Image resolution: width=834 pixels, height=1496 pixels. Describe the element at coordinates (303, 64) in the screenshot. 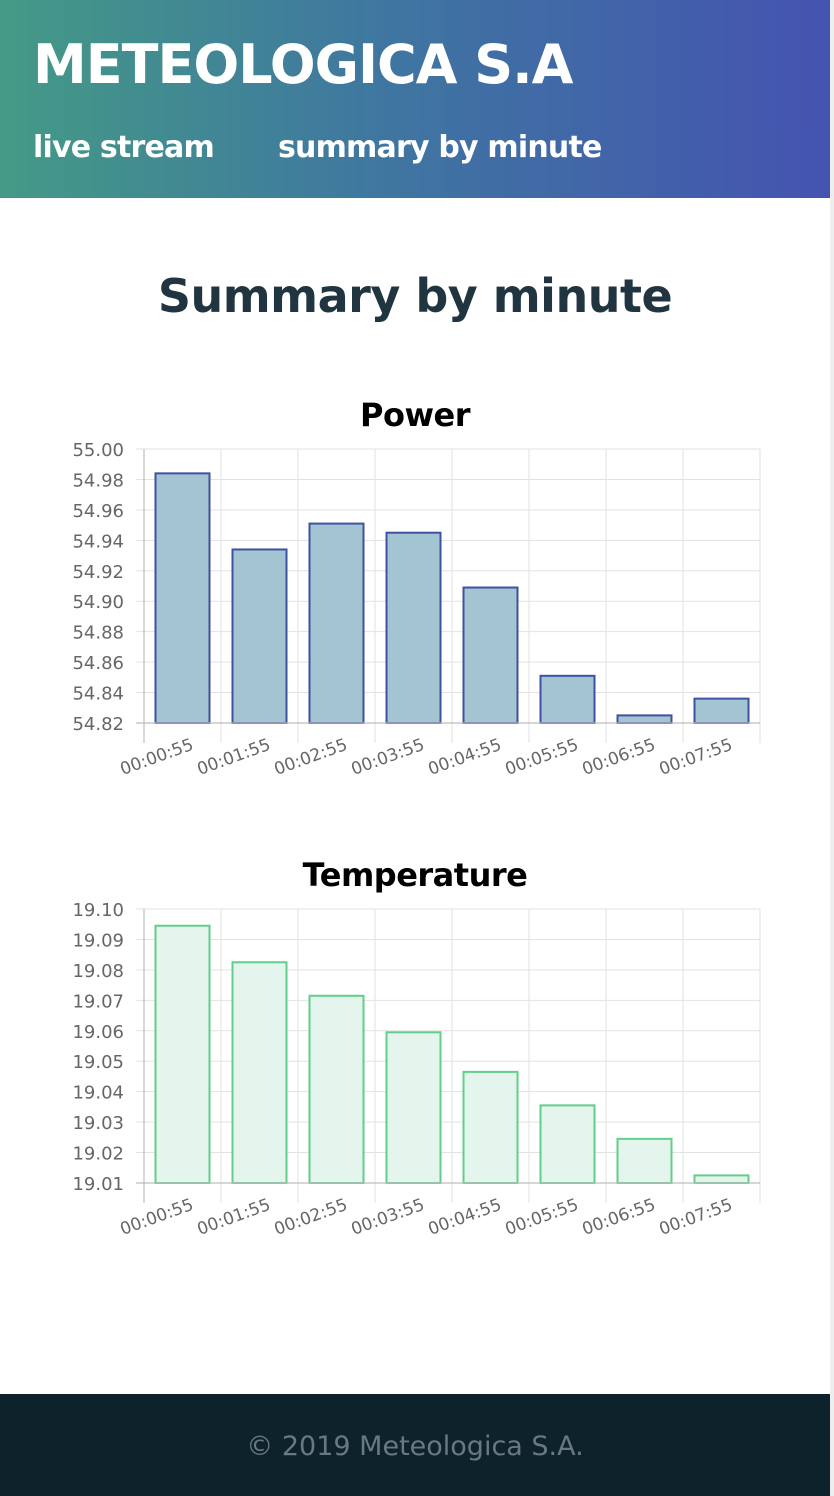

I see `brand-logo-text: METEOLOGICA S.A` at that location.